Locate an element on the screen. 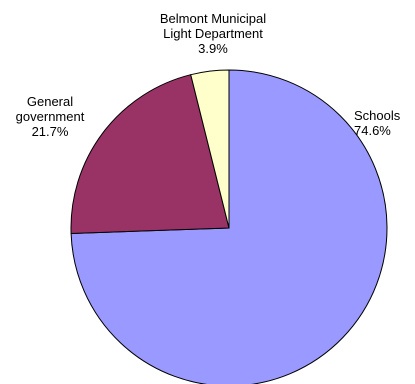 This screenshot has height=384, width=415. slice-label-belmont: Belmont Municipal Light Department 3.9% is located at coordinates (213, 33).